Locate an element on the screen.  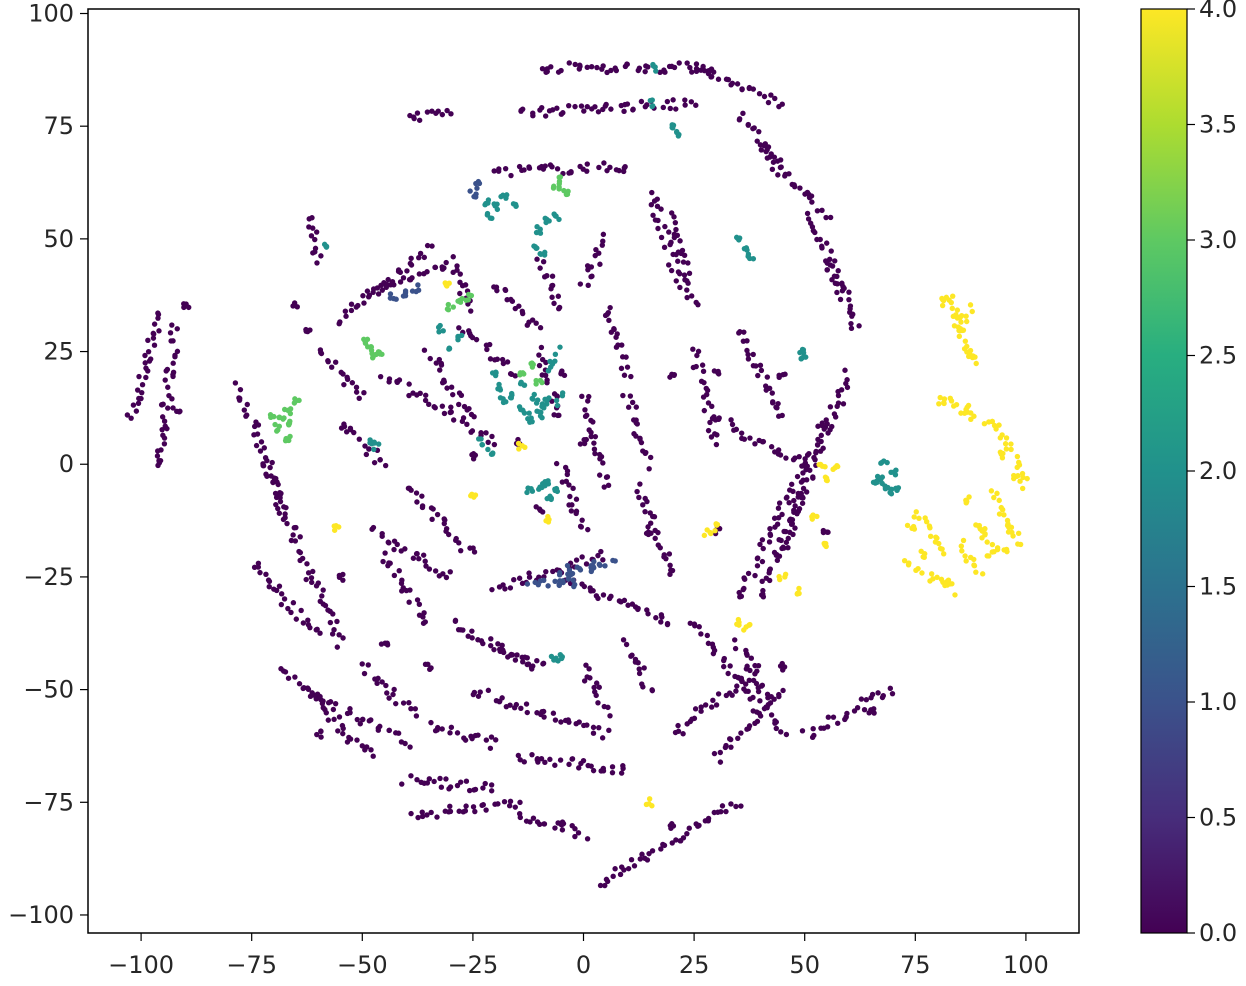
colorbar-axis: 0.0 0.5 1.0 1.5 2.0 2.5 3.0 3.5 4.0 is located at coordinates (1212, 473).